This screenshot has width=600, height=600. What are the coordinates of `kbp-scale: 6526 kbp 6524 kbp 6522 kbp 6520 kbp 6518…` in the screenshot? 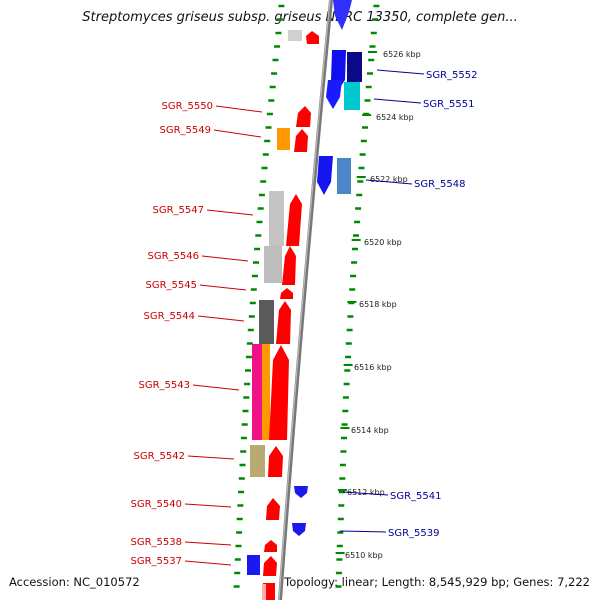 It's located at (383, 305).